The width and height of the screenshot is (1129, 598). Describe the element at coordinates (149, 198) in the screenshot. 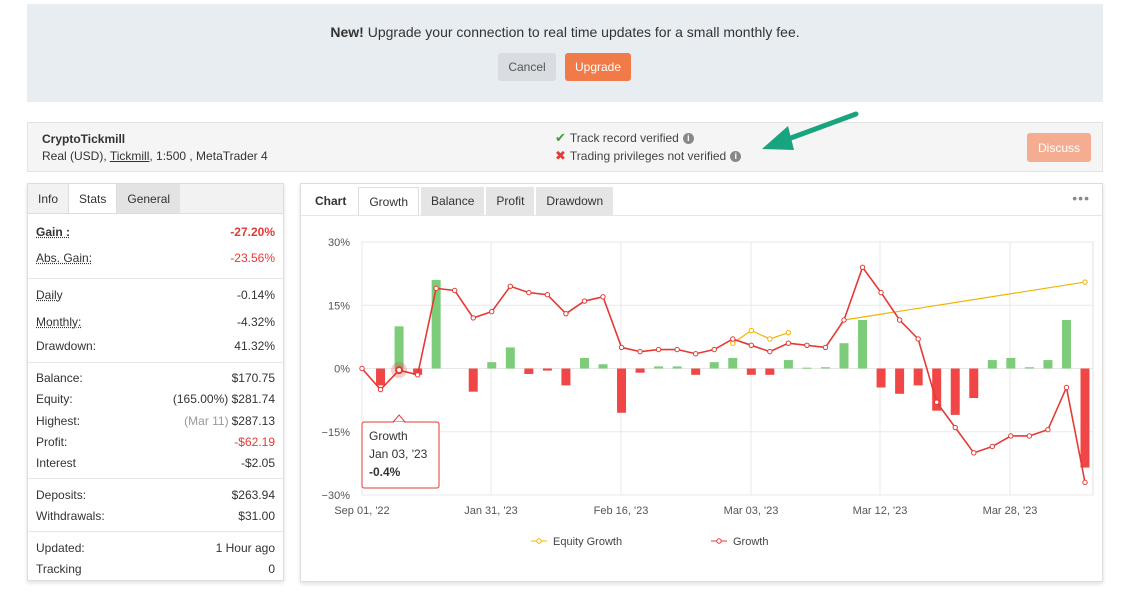

I see `tab-general: General` at that location.